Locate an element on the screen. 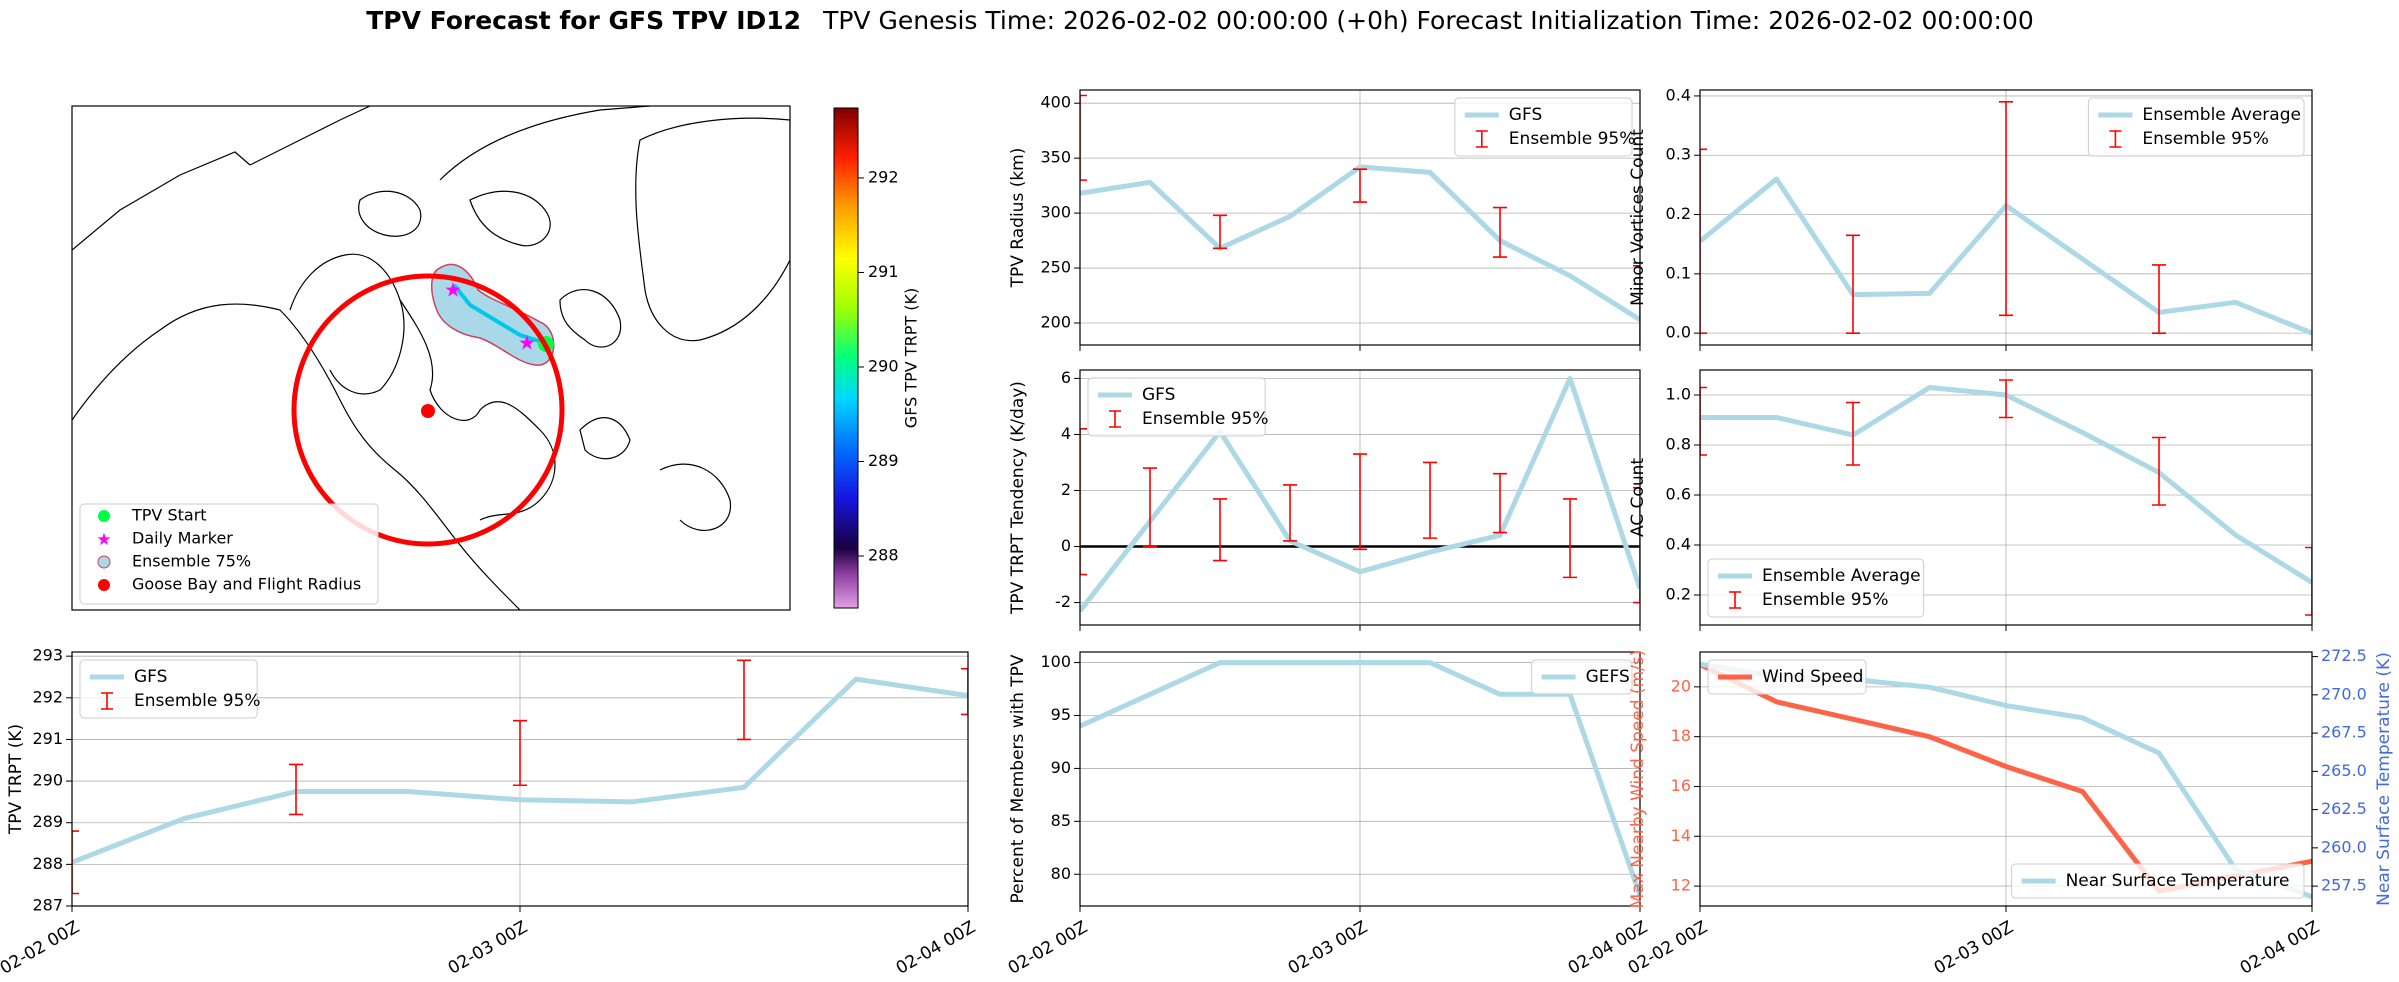  y-tick-label: 293 is located at coordinates (47, 655).